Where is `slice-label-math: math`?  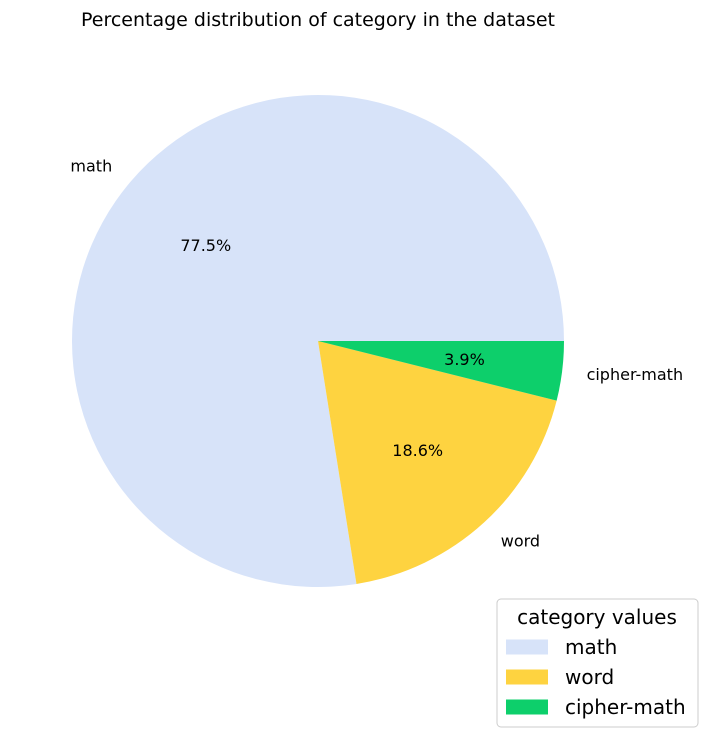 slice-label-math: math is located at coordinates (91, 165).